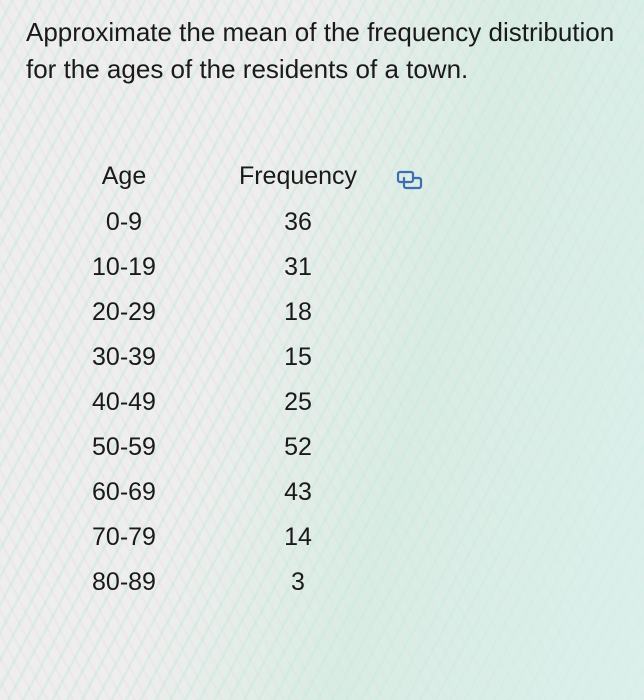 The width and height of the screenshot is (644, 700). I want to click on age-cell: 10-19, so click(124, 267).